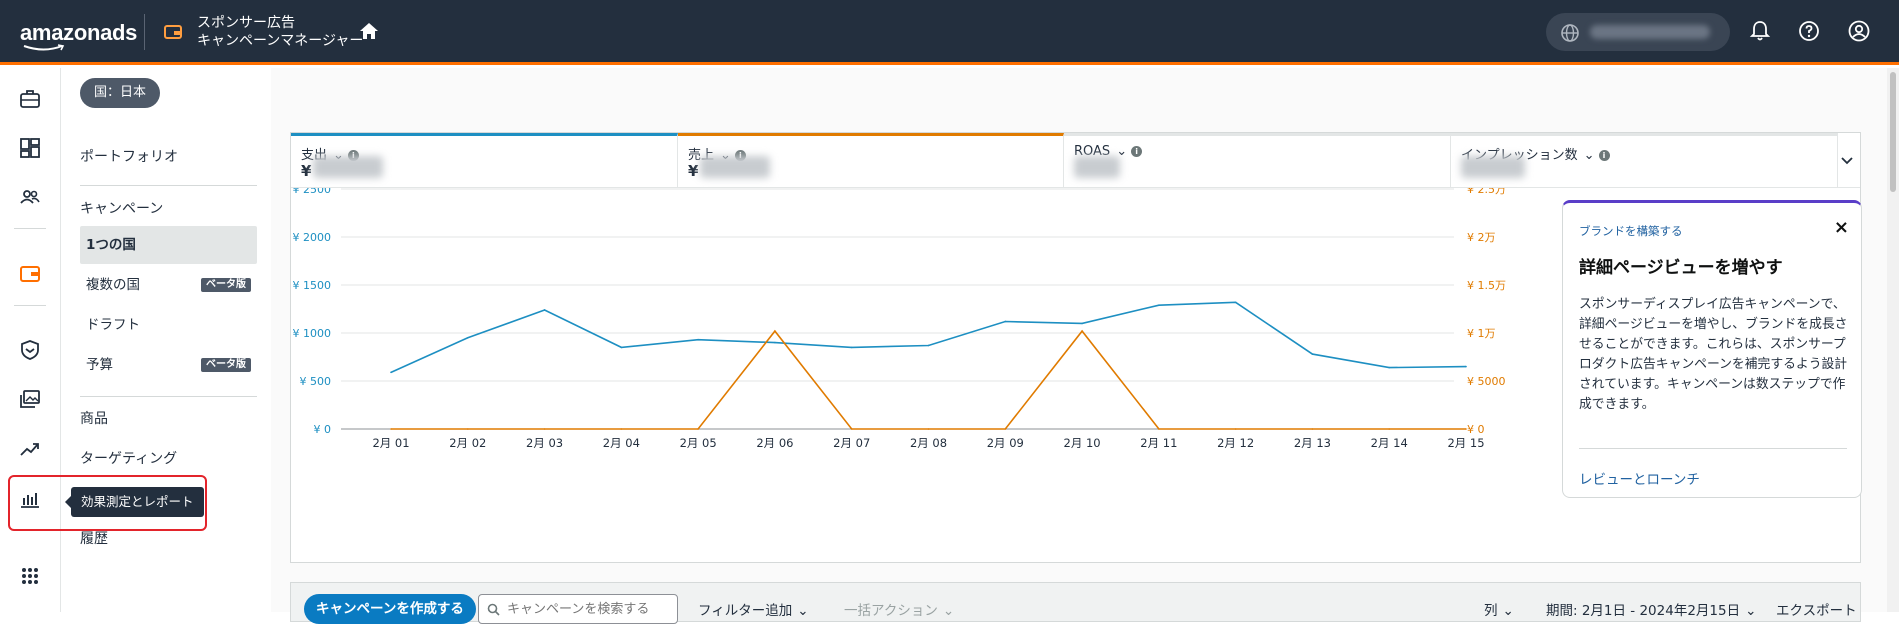  I want to click on app-title-line1: スポンサー広告, so click(246, 23).